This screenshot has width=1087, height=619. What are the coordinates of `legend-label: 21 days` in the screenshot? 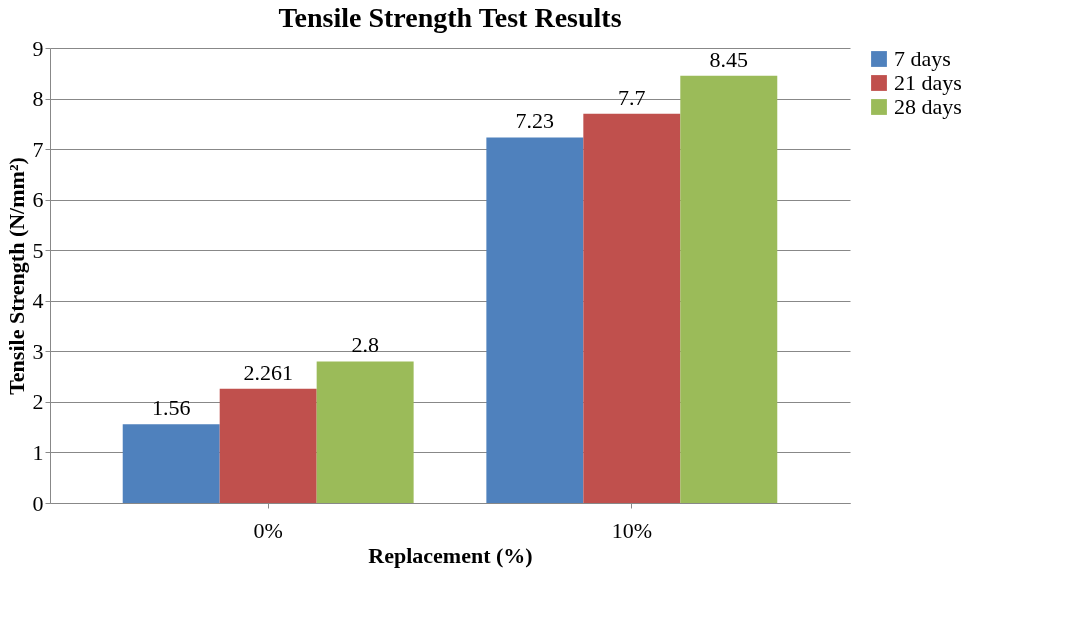 It's located at (928, 82).